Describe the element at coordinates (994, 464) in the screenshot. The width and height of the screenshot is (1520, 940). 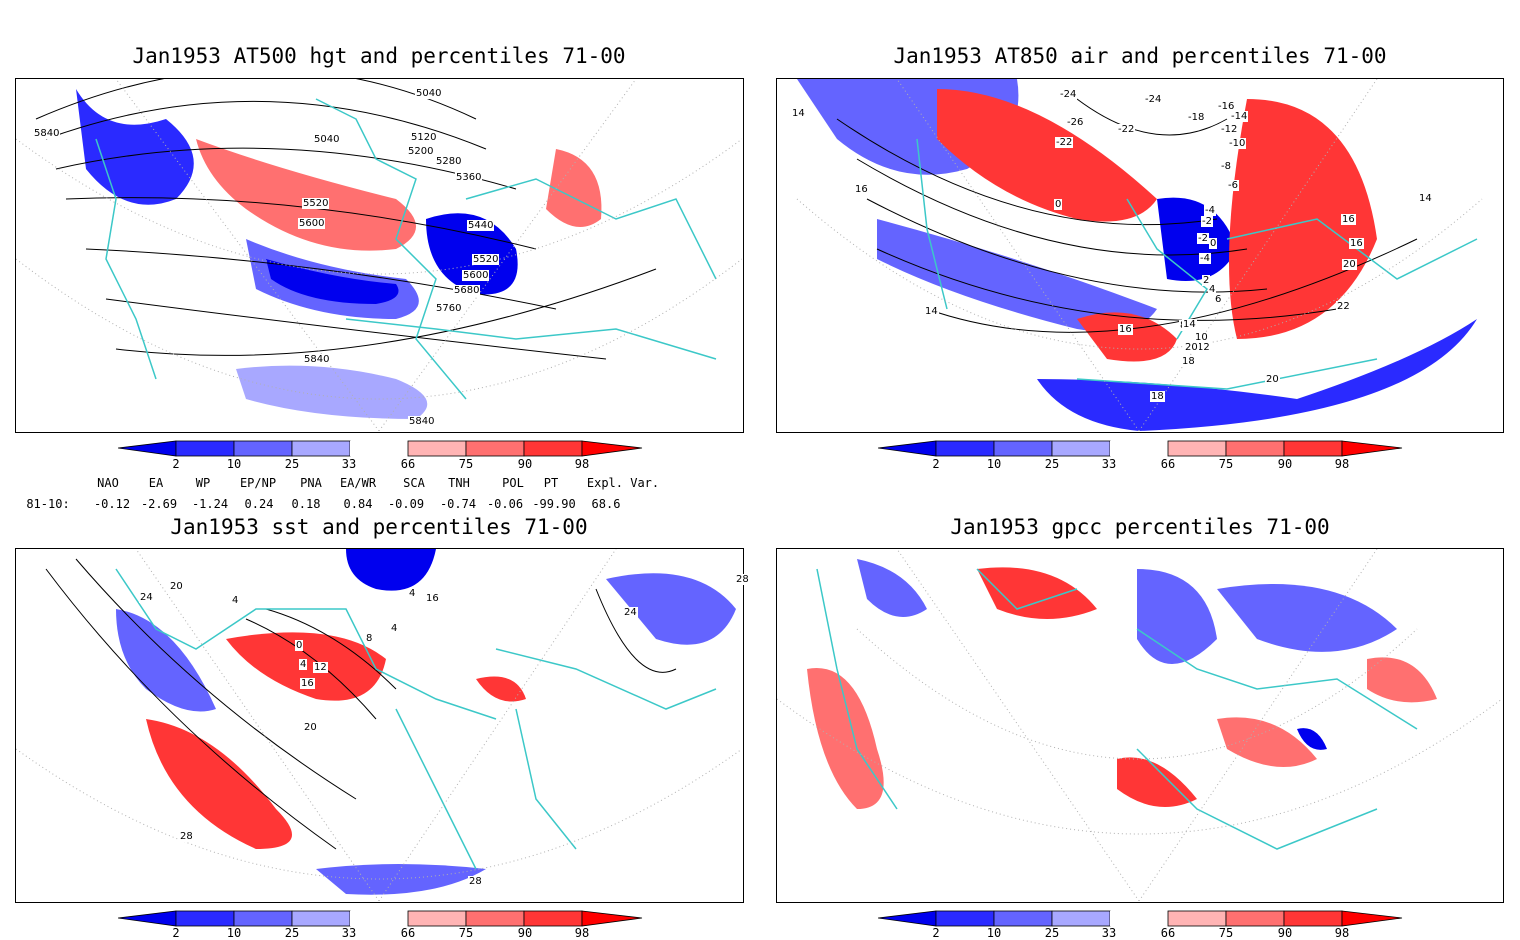
I see `tick-label: 10` at that location.